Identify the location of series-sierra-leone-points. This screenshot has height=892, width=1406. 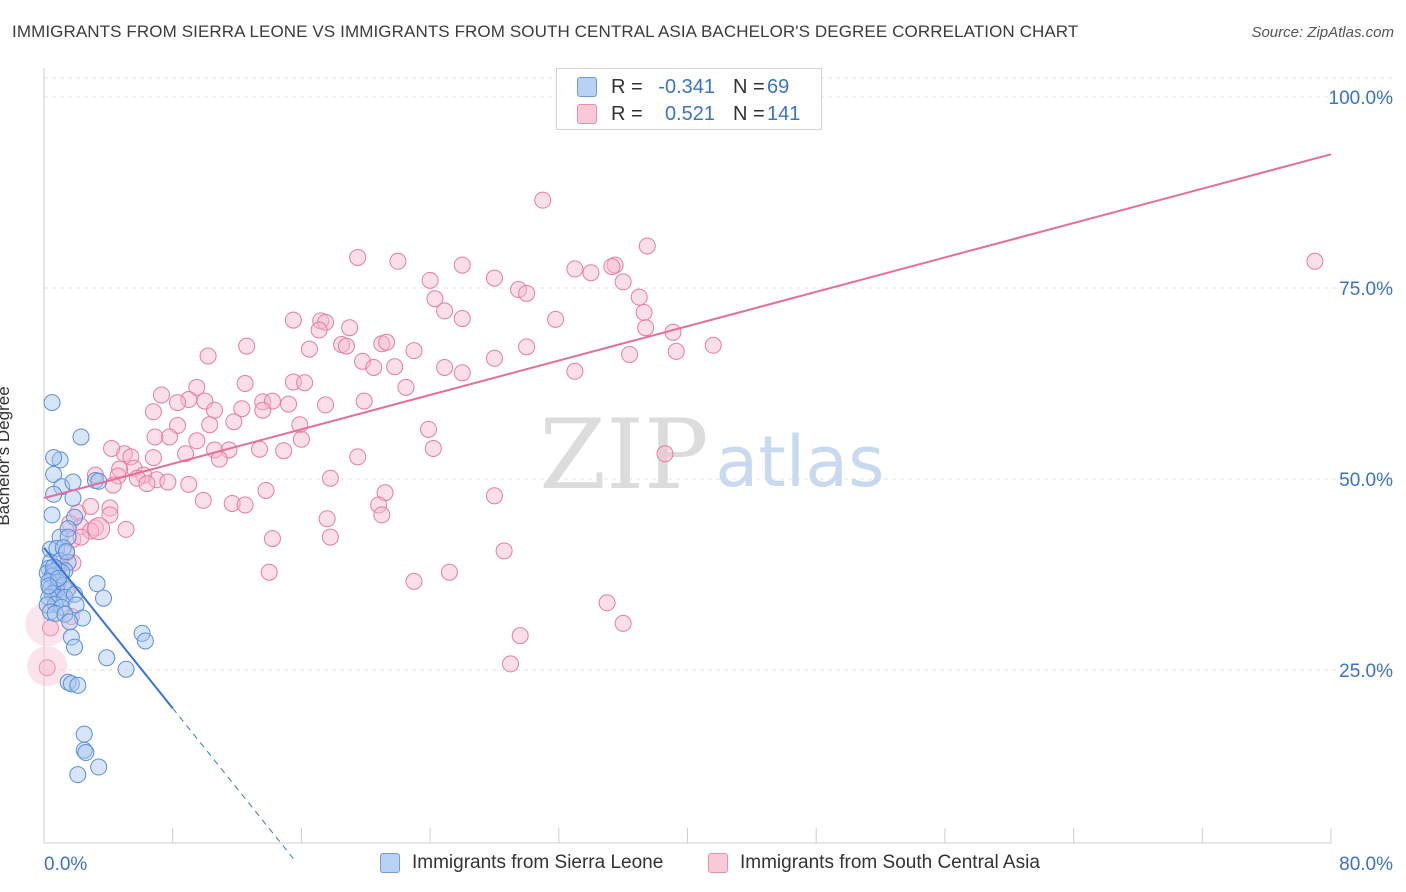
(96, 589).